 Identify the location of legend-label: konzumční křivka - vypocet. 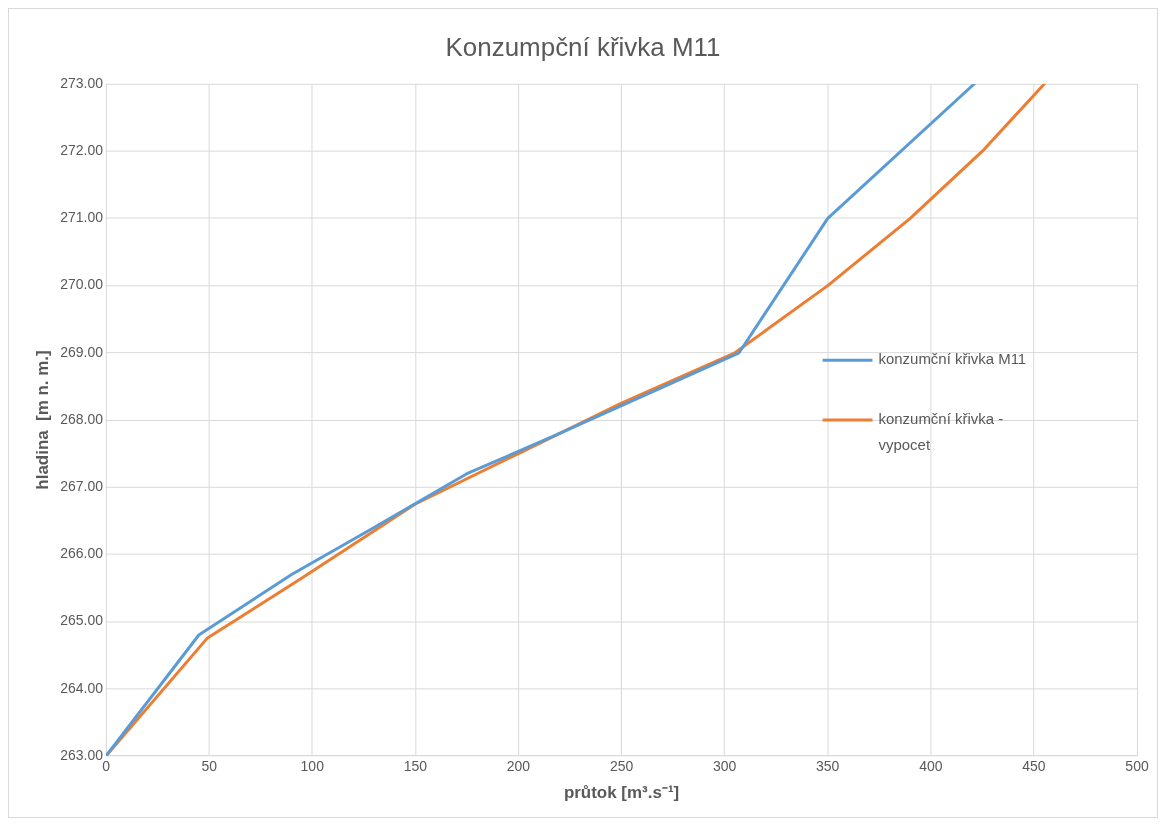
(941, 432).